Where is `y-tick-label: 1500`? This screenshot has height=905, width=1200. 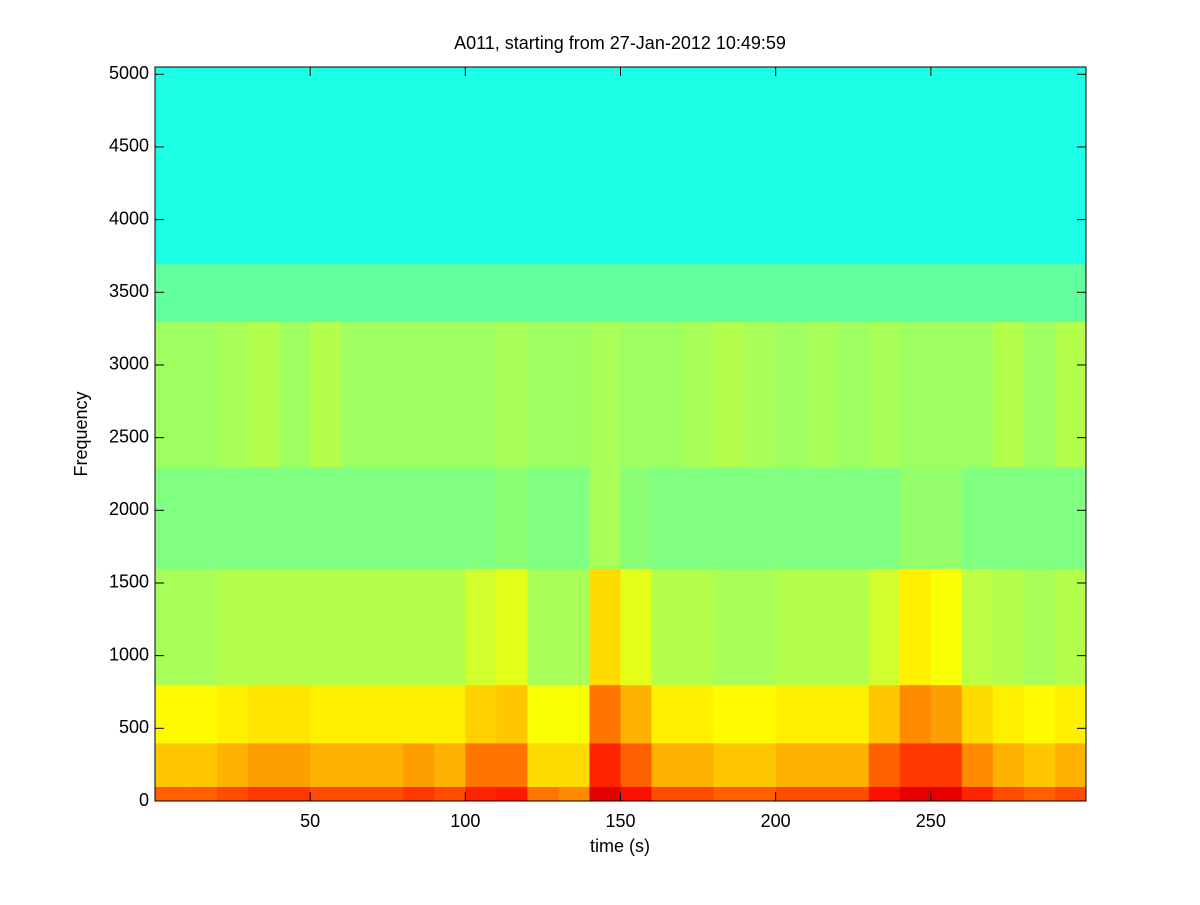
y-tick-label: 1500 is located at coordinates (129, 582).